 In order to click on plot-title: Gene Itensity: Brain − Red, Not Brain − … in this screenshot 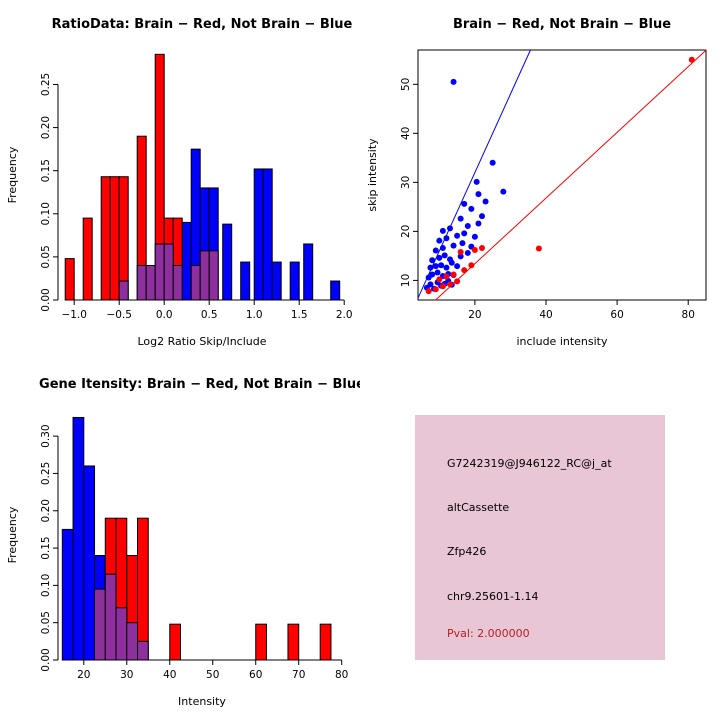, I will do `click(199, 384)`.